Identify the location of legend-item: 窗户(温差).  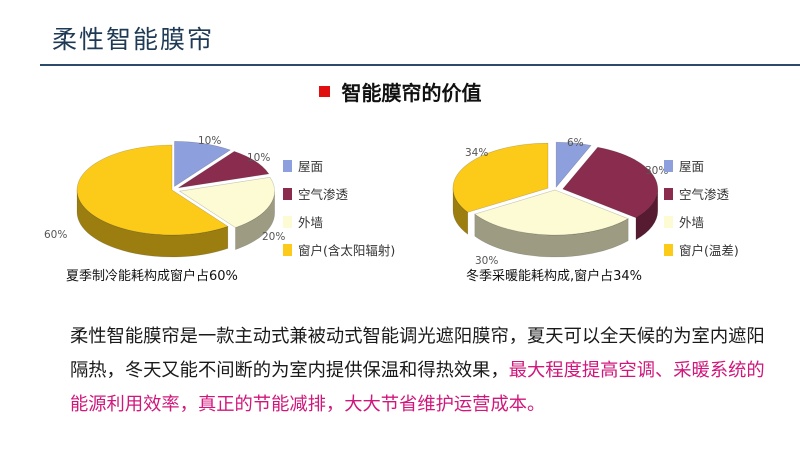
(701, 258).